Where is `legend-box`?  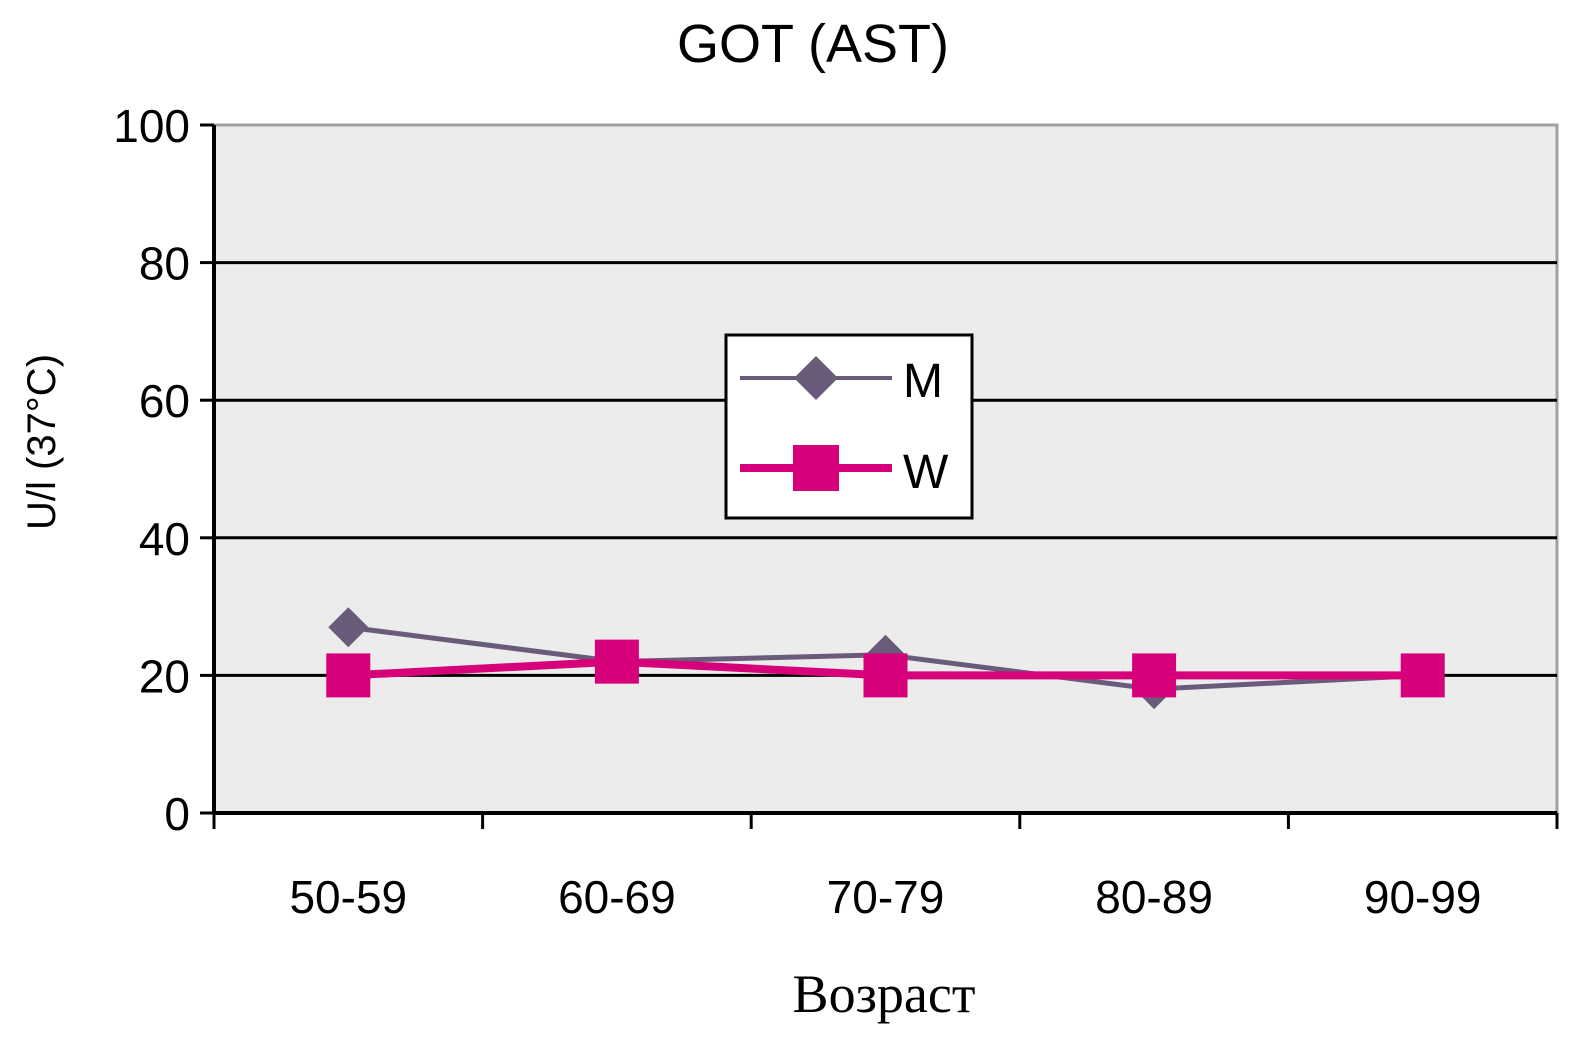
legend-box is located at coordinates (849, 426).